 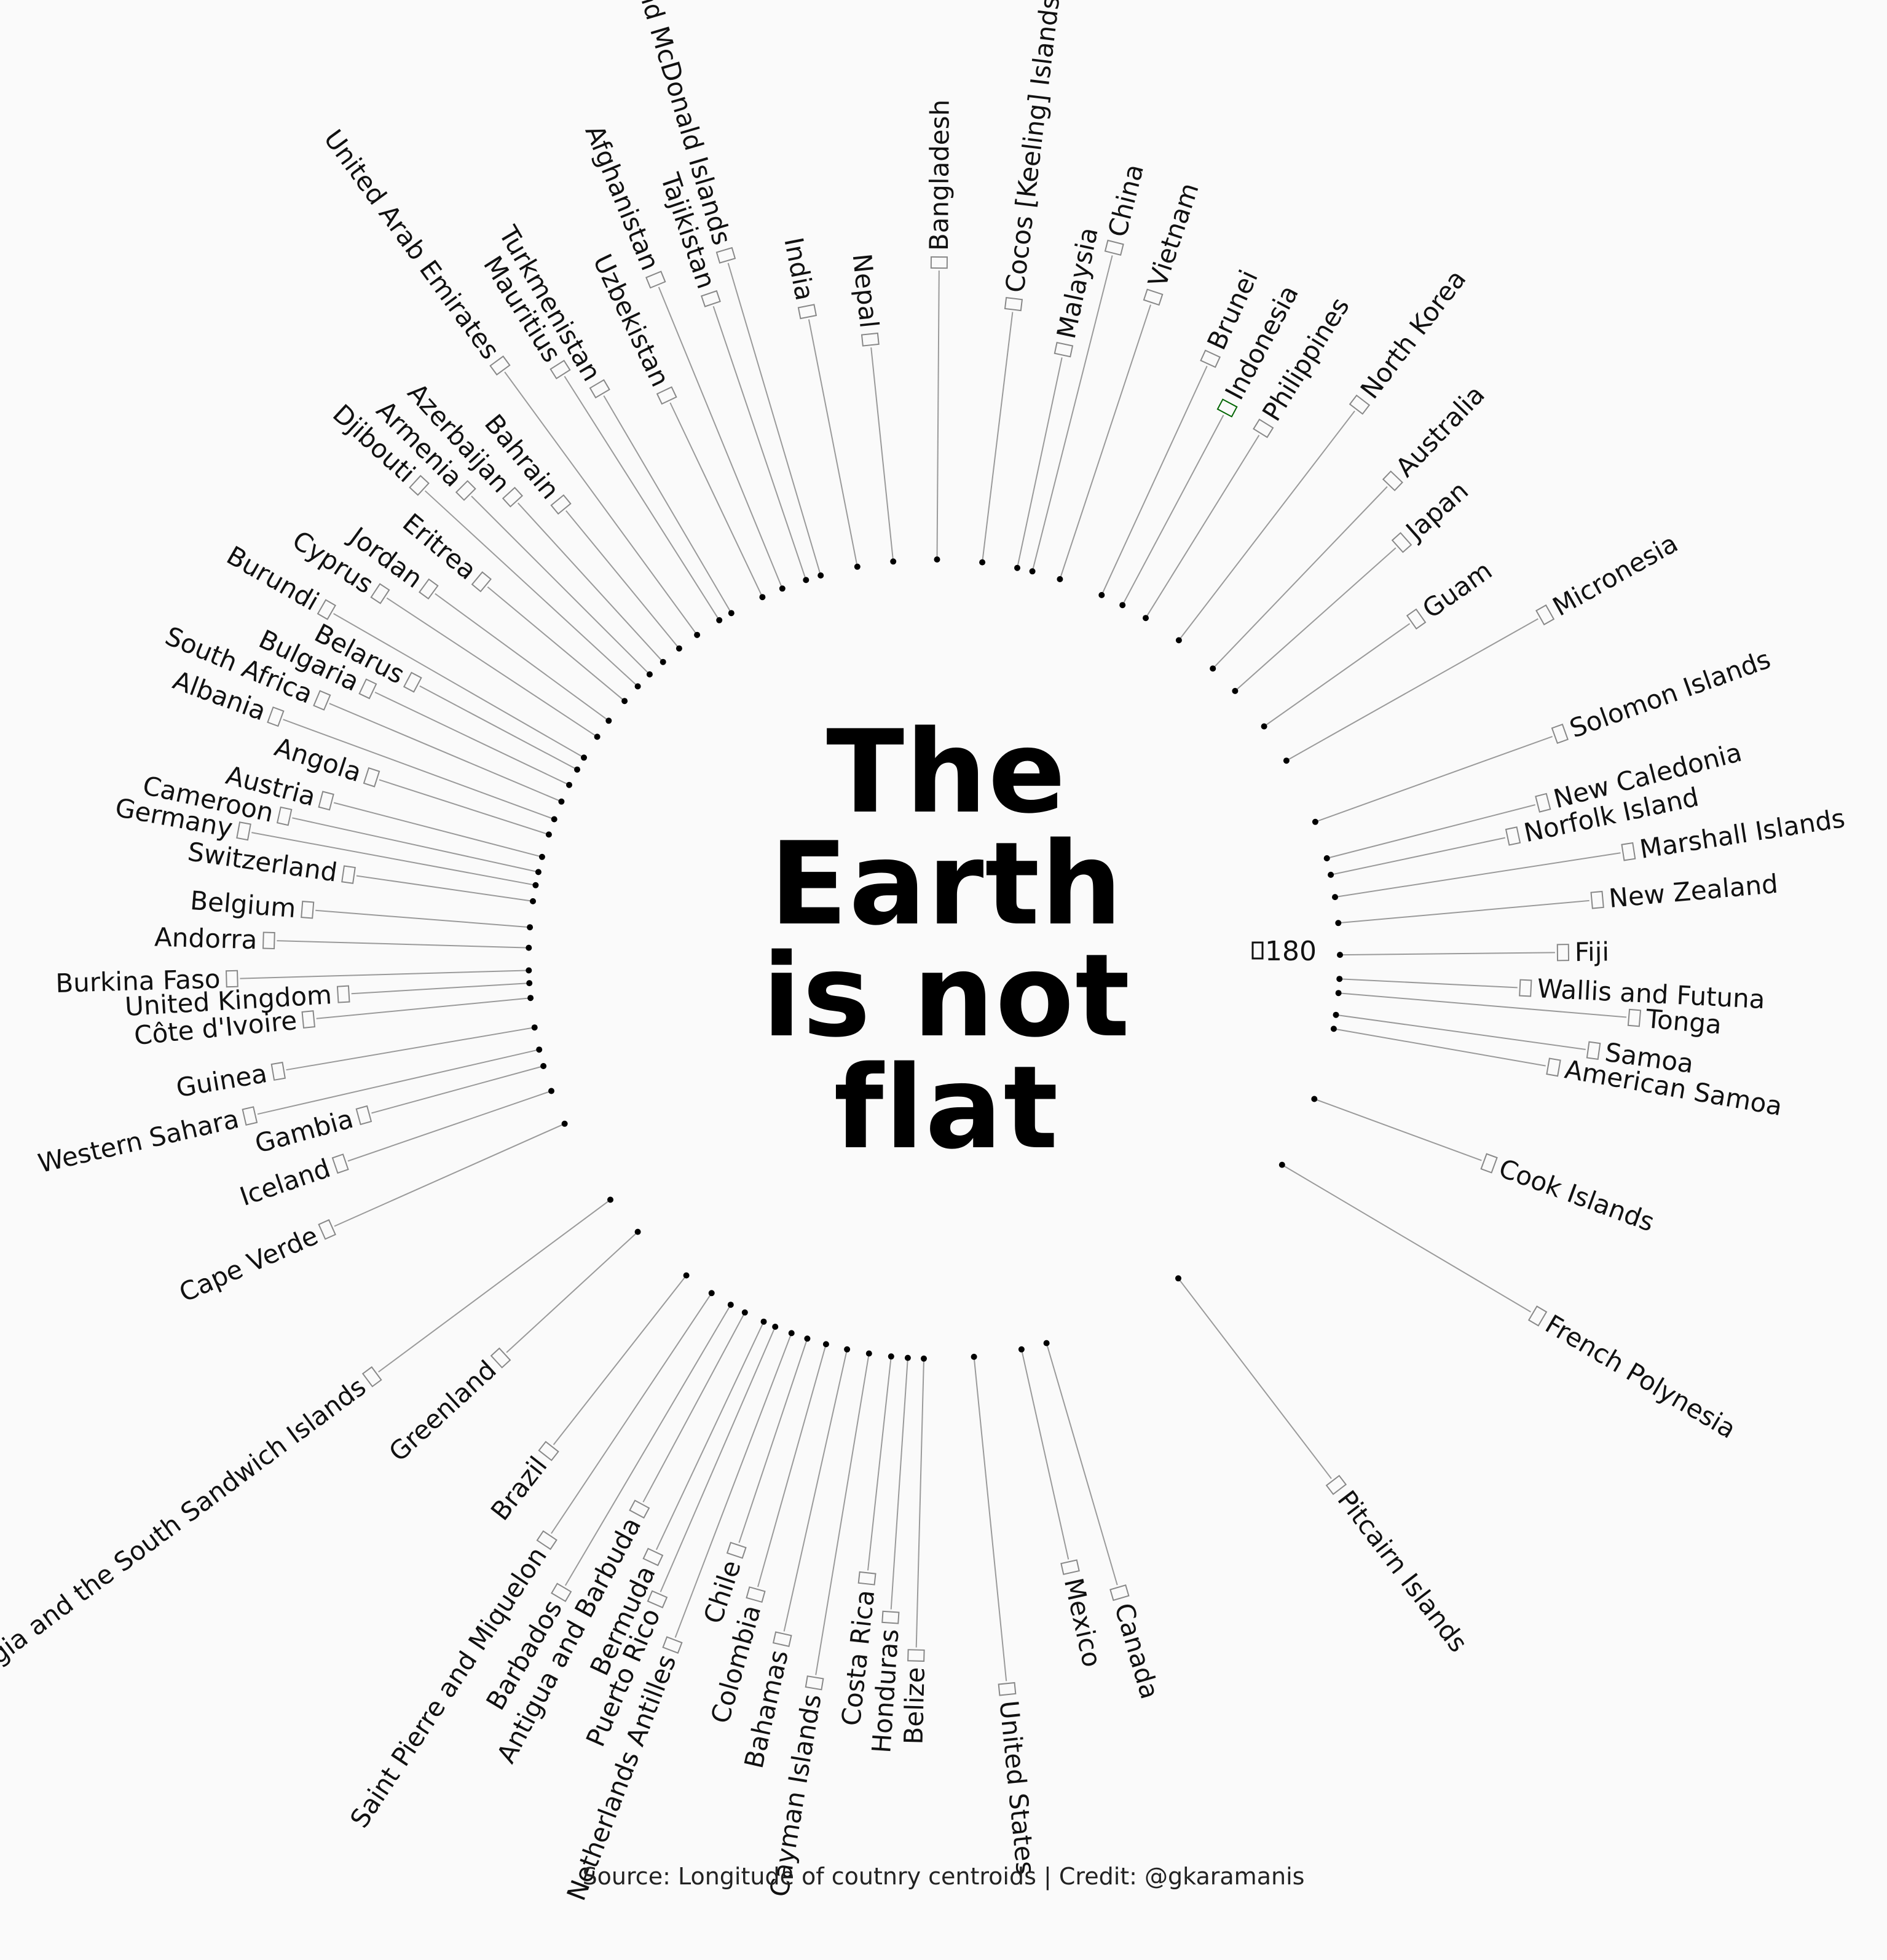 I want to click on country-label: Bangladesh, so click(x=939, y=184).